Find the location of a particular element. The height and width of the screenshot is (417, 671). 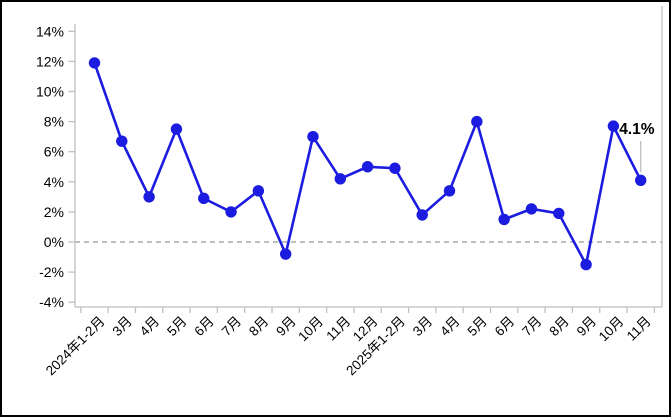

y-axis-tick-label: -4% is located at coordinates (51, 302).